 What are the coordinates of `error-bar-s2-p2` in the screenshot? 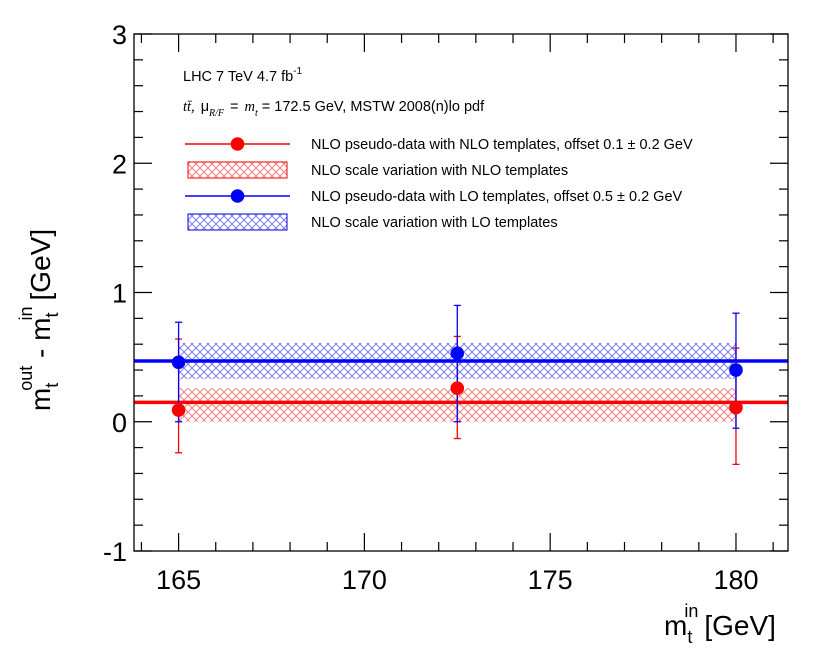 It's located at (457, 363).